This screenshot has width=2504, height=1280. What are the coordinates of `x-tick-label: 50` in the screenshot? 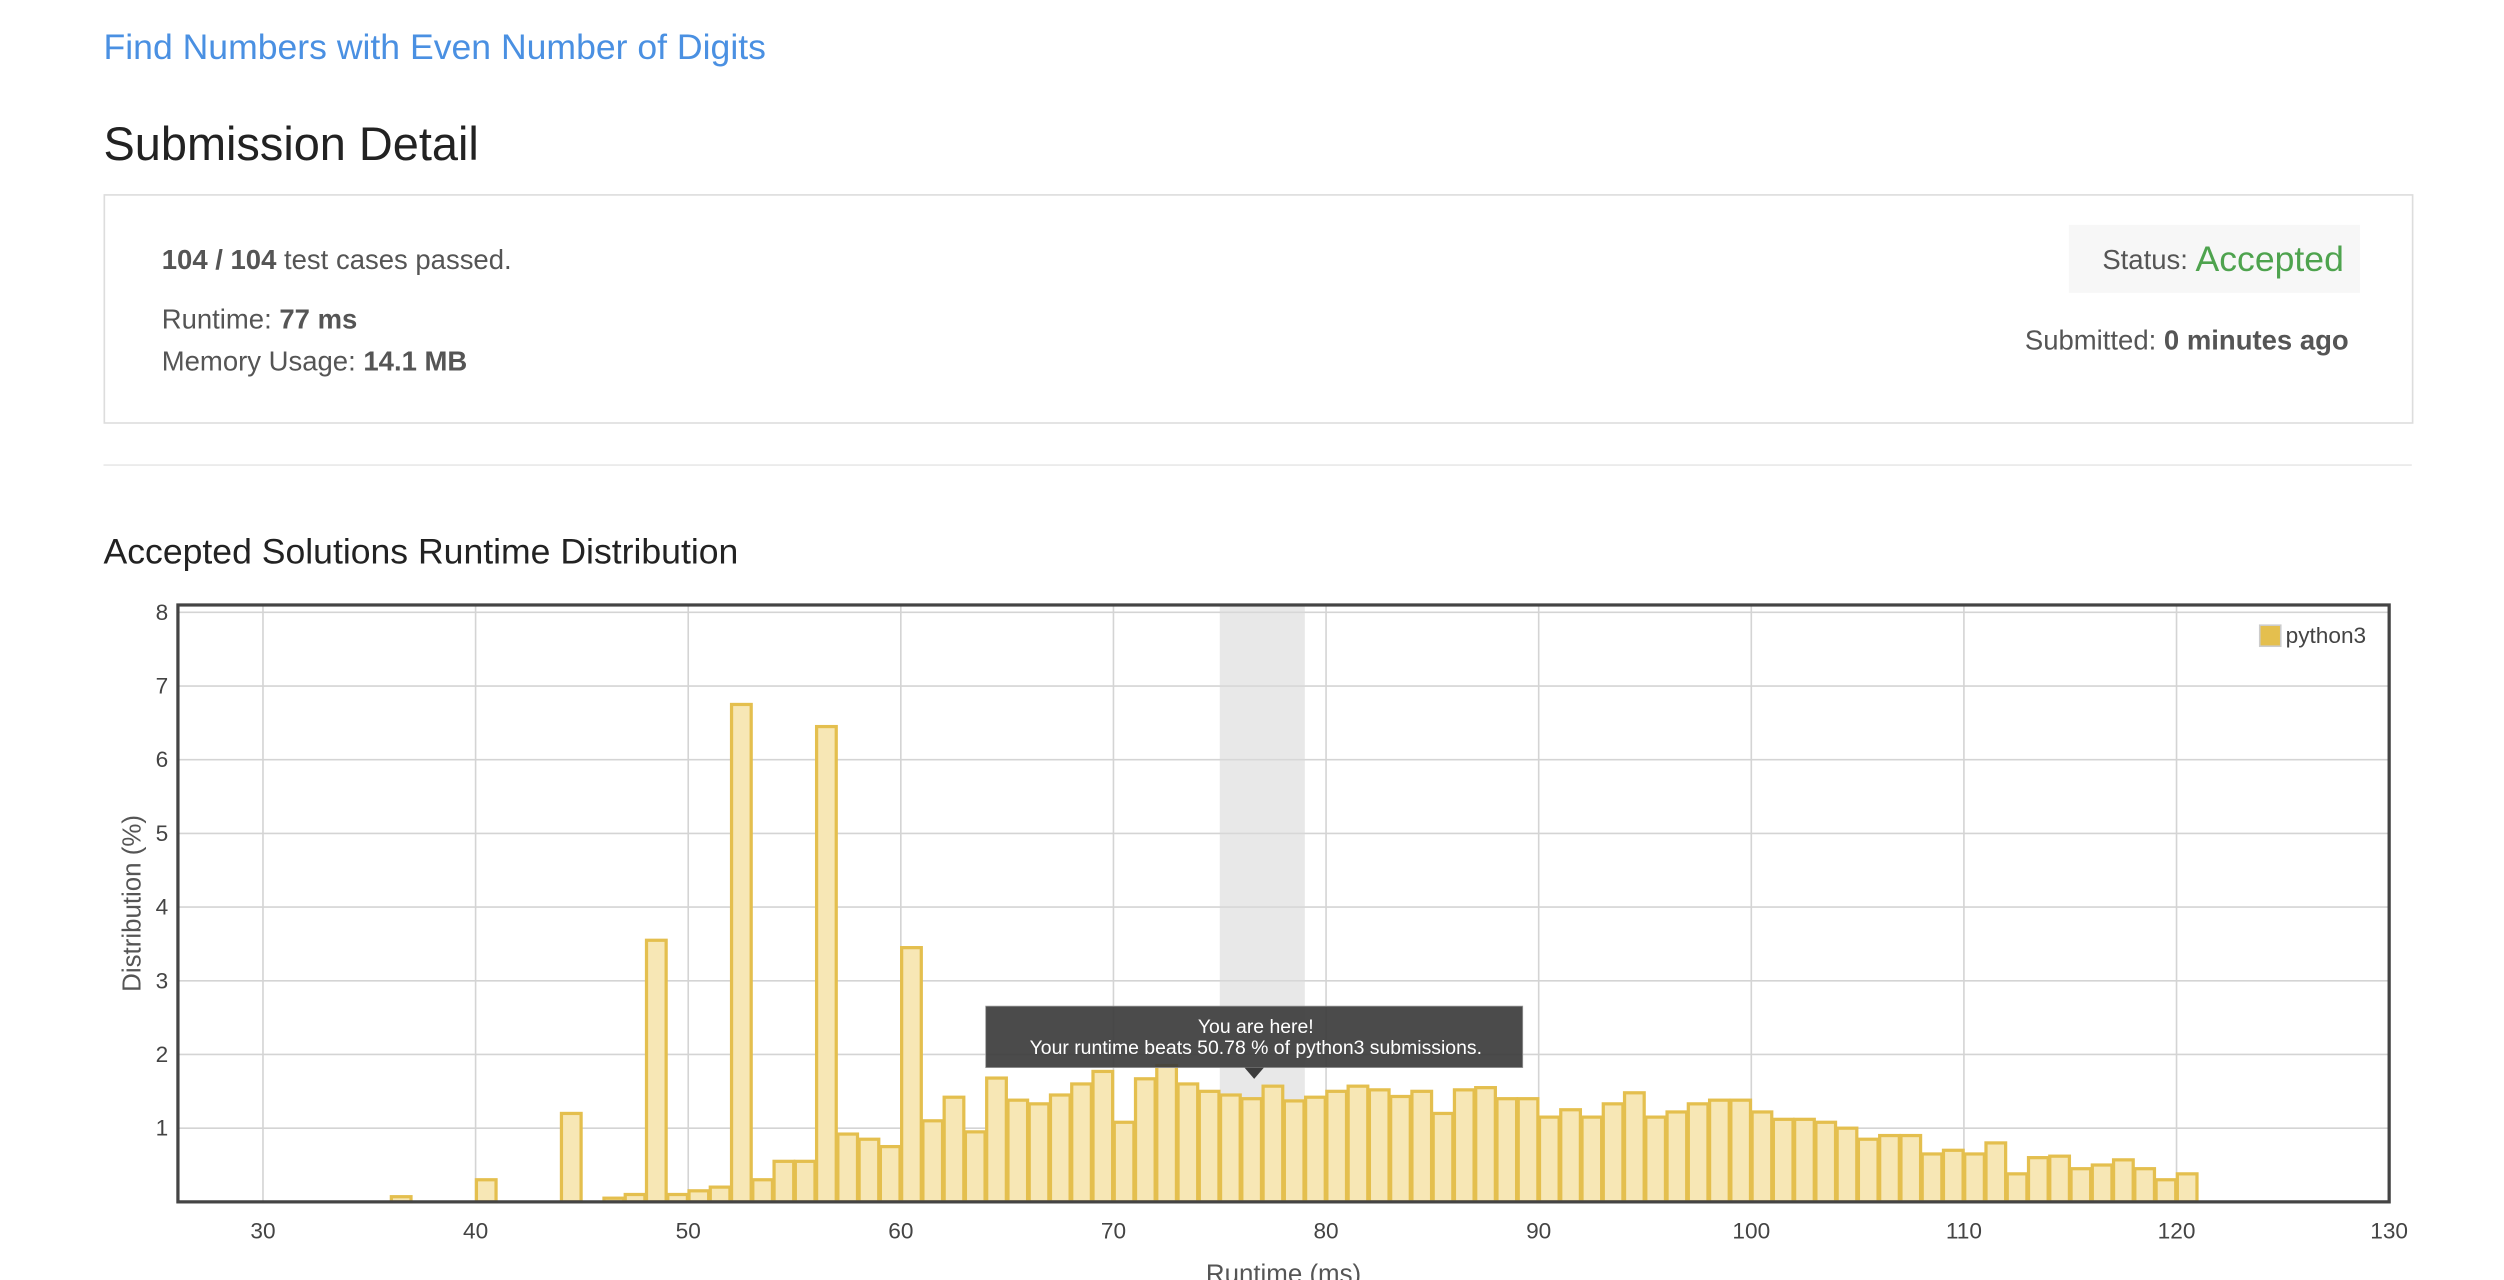 It's located at (688, 1230).